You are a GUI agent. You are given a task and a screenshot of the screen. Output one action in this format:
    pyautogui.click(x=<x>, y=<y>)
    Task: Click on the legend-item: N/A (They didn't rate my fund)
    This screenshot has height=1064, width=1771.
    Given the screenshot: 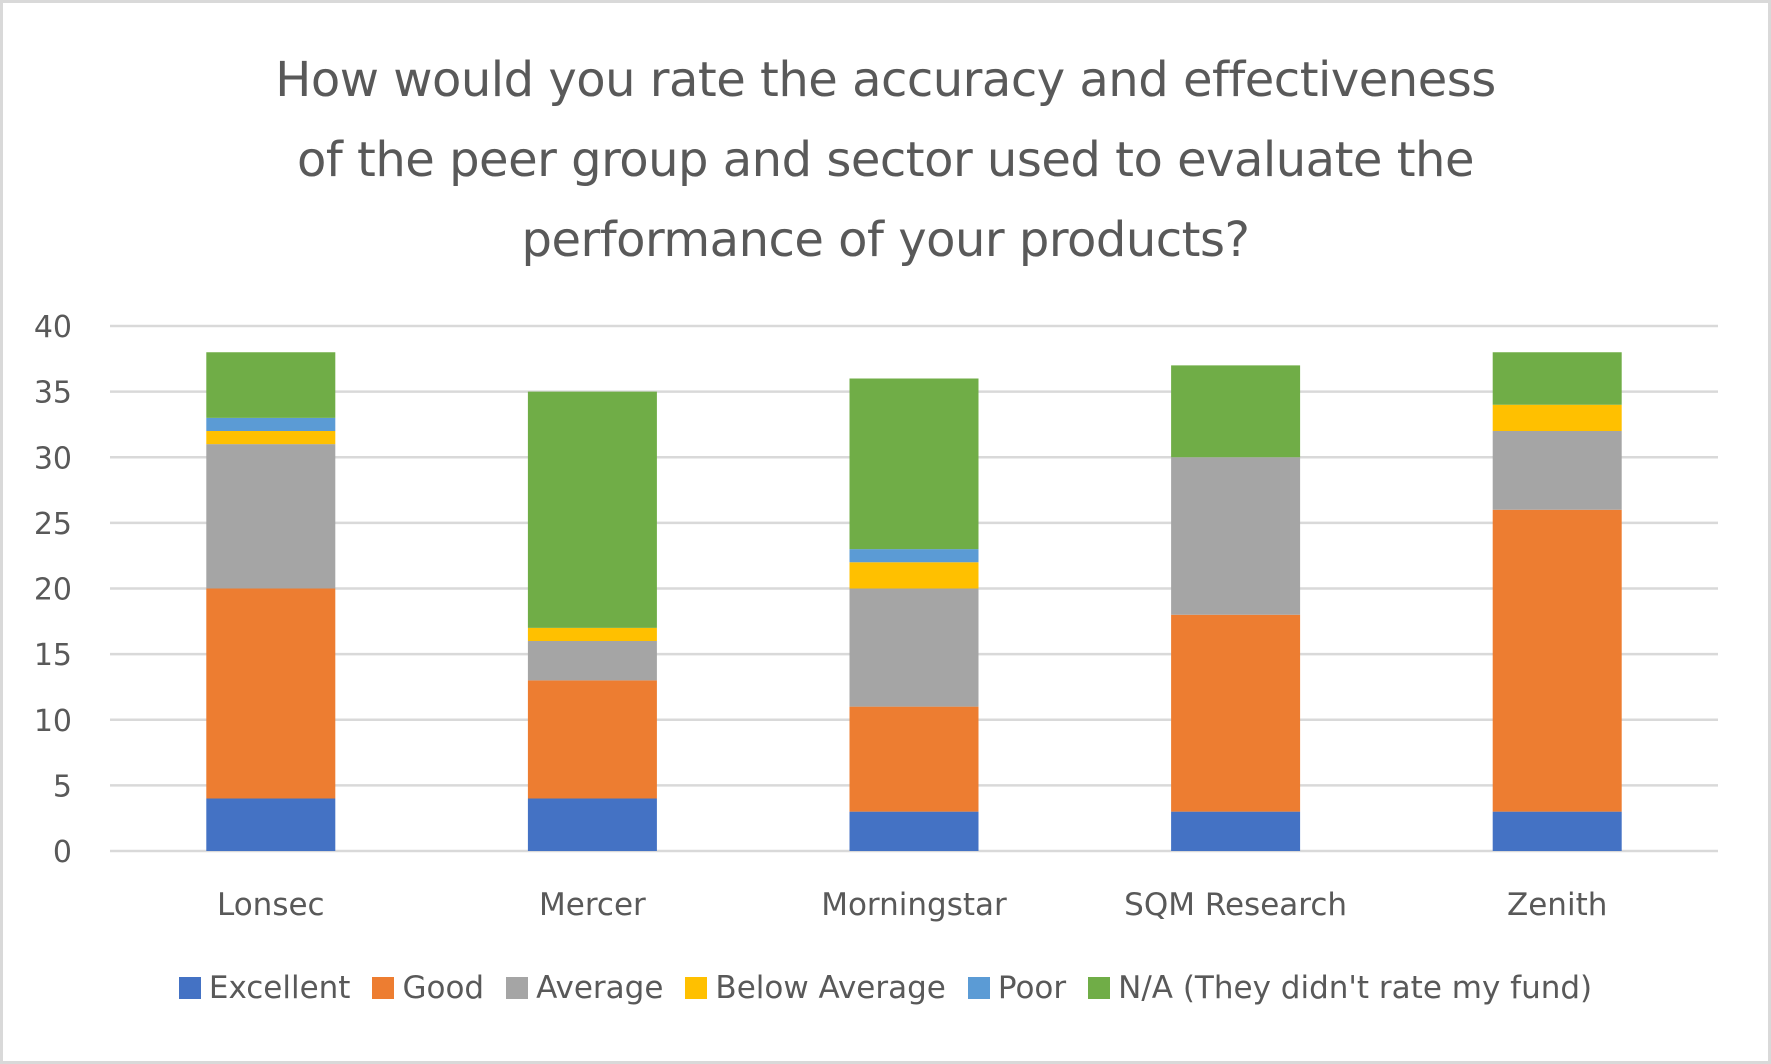 What is the action you would take?
    pyautogui.click(x=1340, y=988)
    